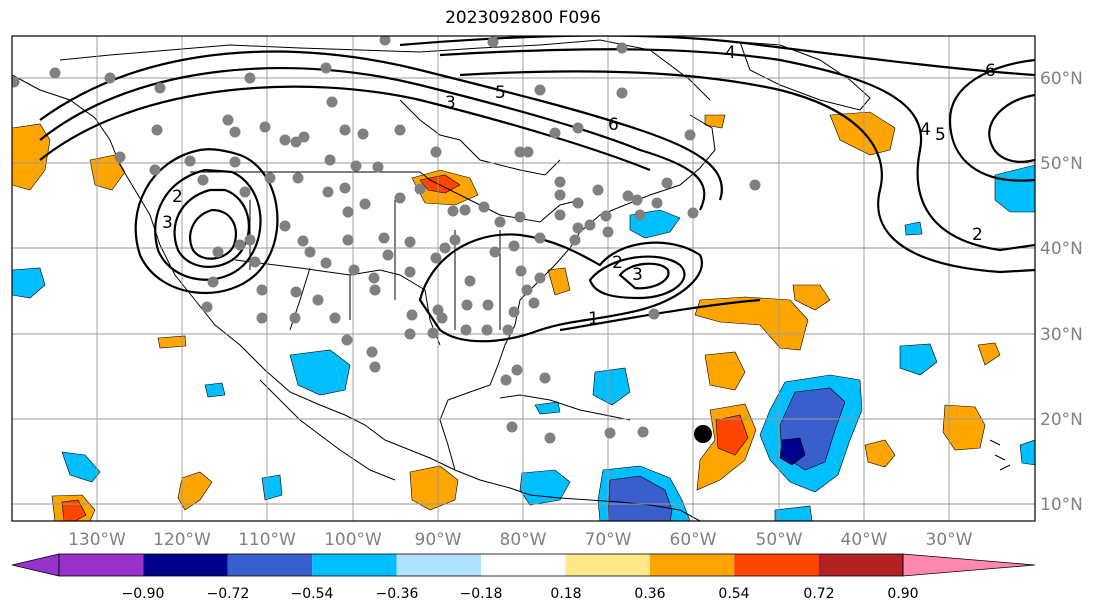 The width and height of the screenshot is (1102, 613). Describe the element at coordinates (949, 540) in the screenshot. I see `lon-label: 30°W` at that location.